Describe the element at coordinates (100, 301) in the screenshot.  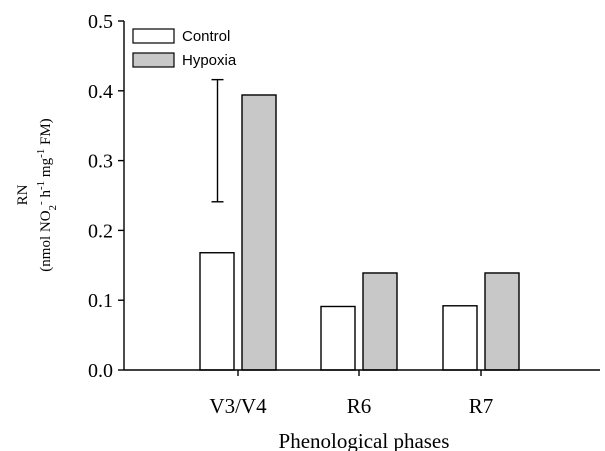
I see `y-tick-label: 0.1` at that location.